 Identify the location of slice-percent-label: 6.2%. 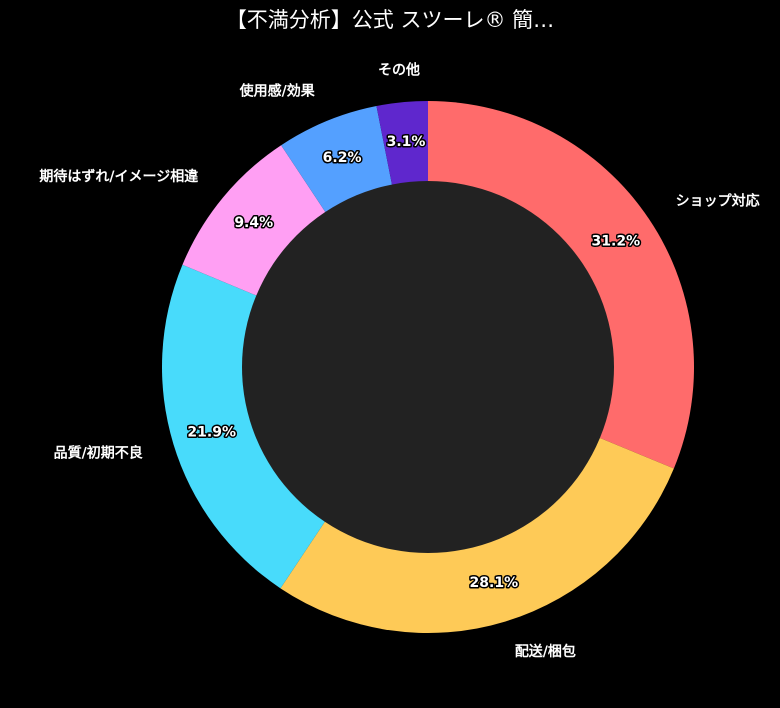
(342, 158).